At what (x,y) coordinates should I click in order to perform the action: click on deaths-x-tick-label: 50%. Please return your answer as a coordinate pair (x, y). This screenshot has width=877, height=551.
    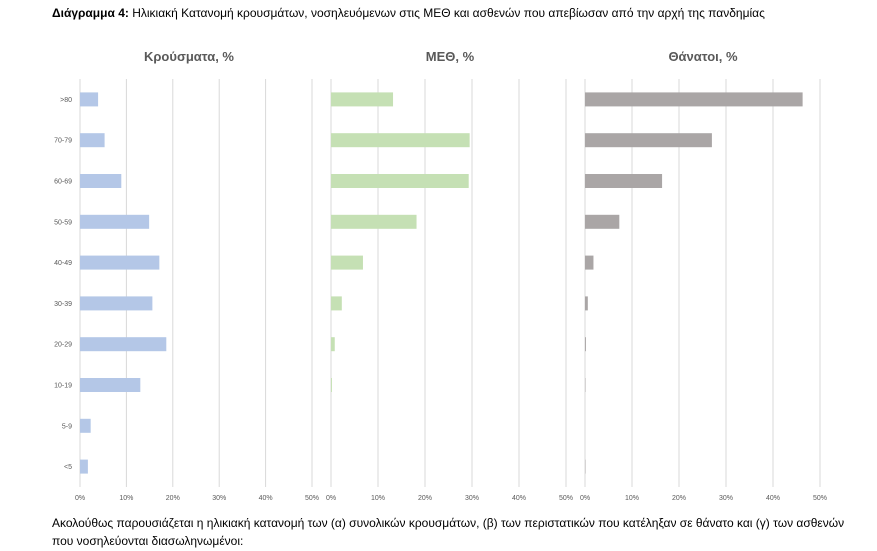
    Looking at the image, I should click on (820, 498).